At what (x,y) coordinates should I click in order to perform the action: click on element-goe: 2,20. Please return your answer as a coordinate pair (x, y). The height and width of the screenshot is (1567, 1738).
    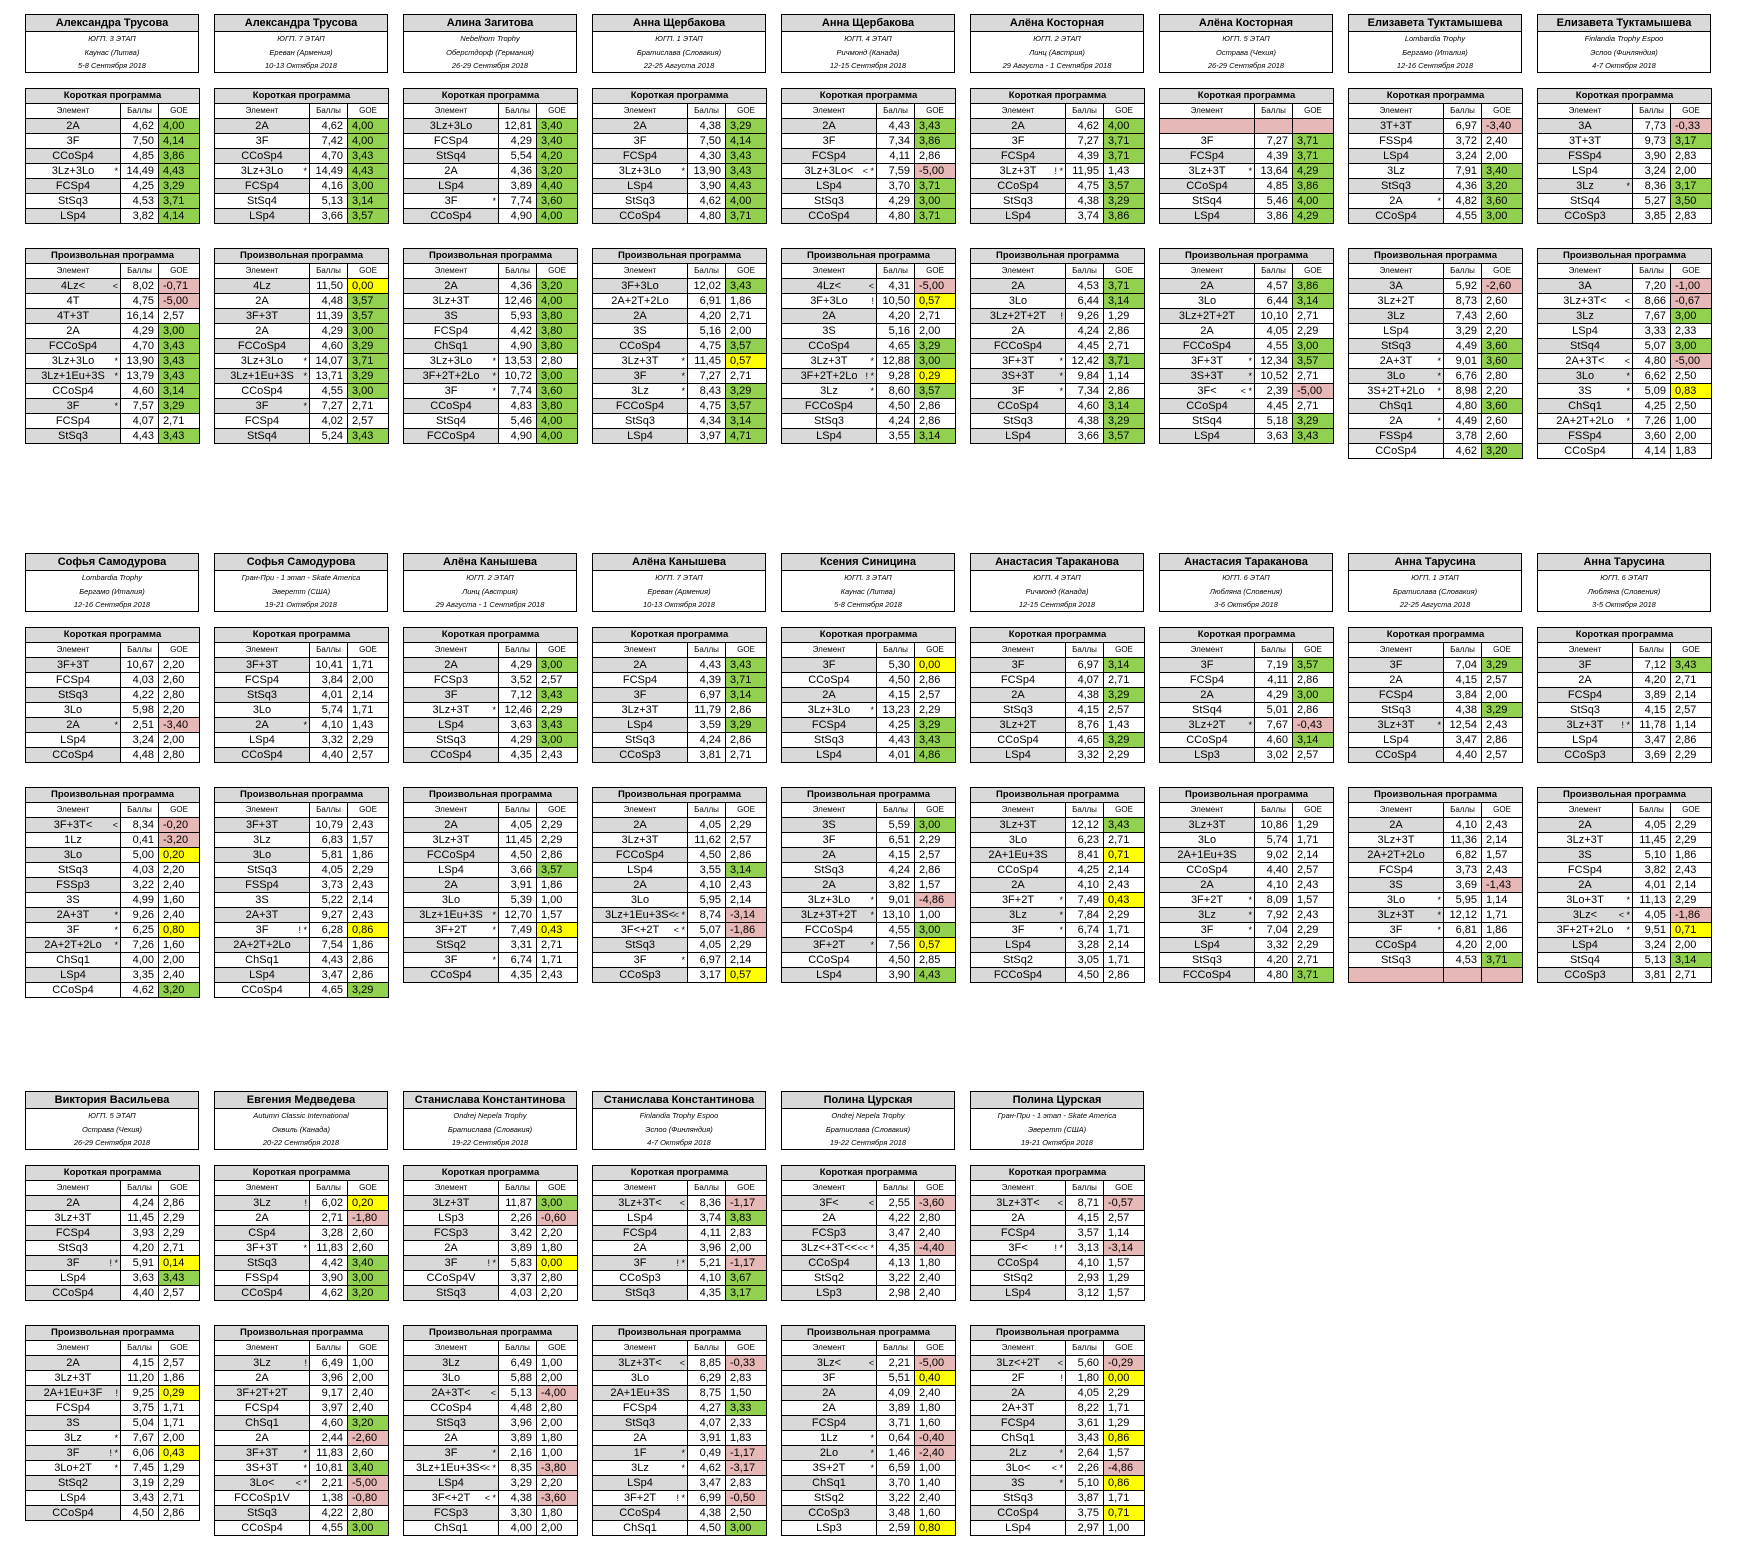
    Looking at the image, I should click on (557, 1483).